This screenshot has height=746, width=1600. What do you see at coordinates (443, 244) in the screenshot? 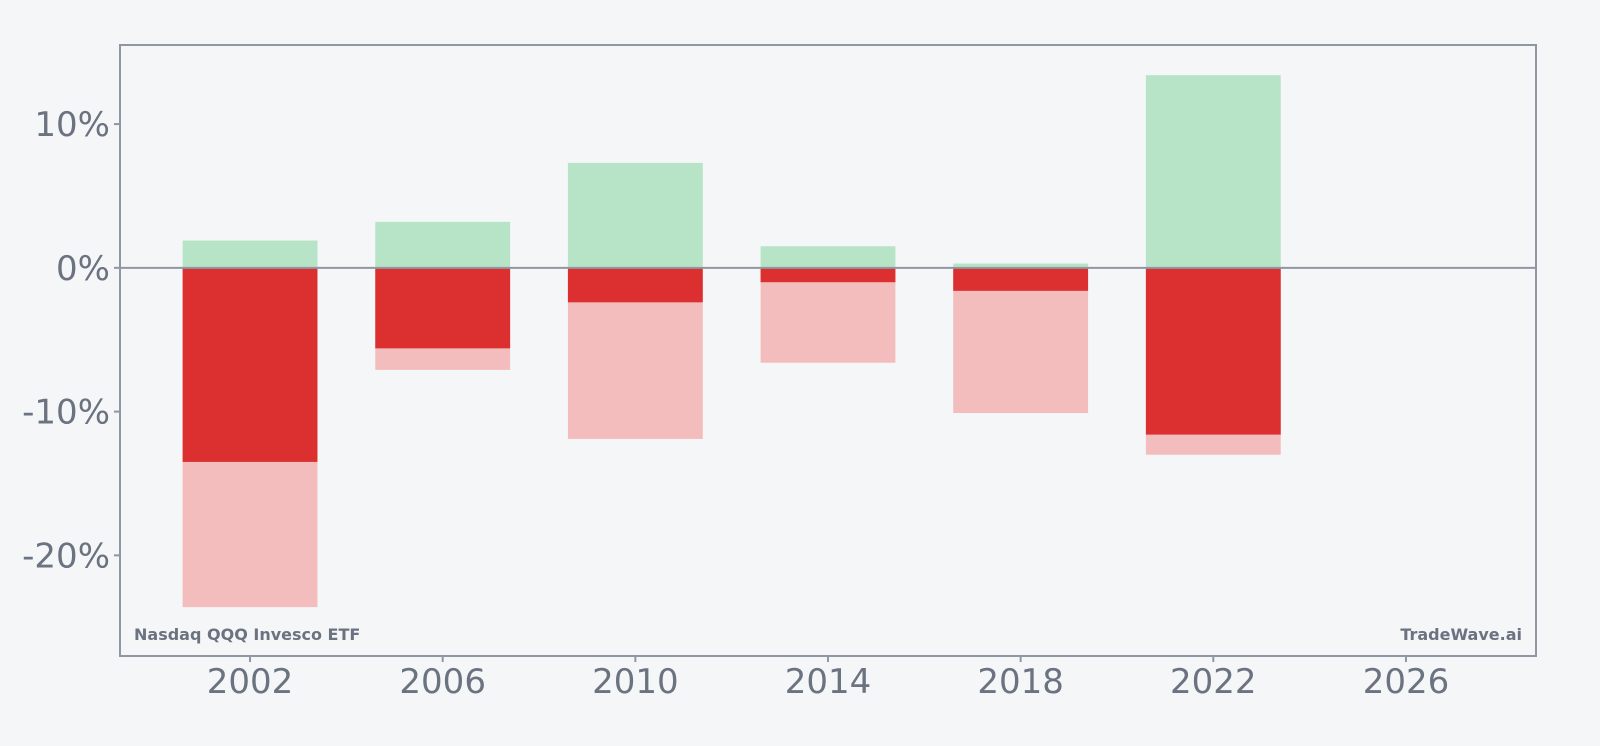
I see `positive-range-bar-2006` at bounding box center [443, 244].